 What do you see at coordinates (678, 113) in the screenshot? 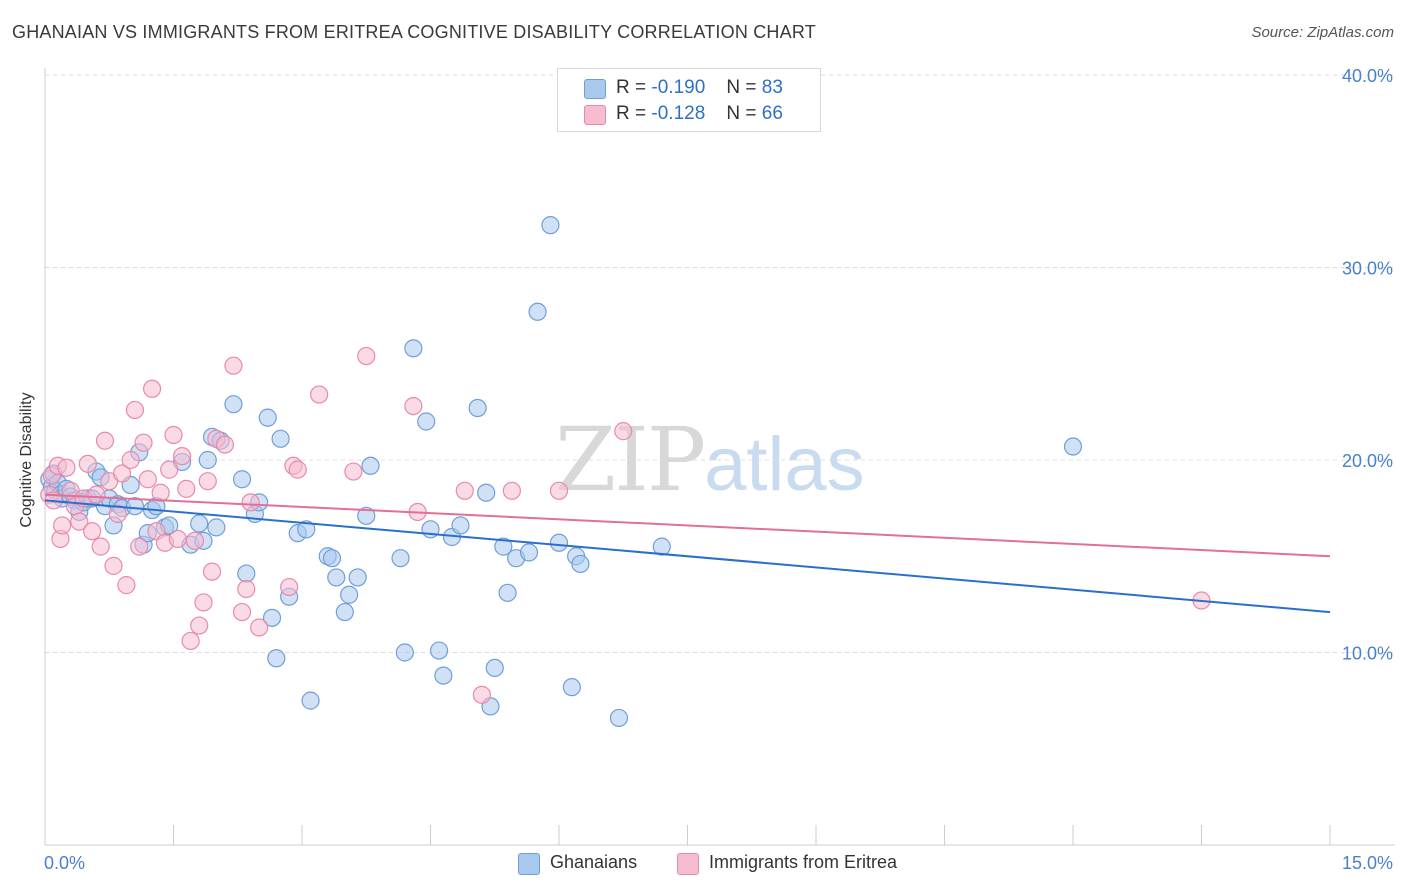
I see `legend-r-value: -0.128` at bounding box center [678, 113].